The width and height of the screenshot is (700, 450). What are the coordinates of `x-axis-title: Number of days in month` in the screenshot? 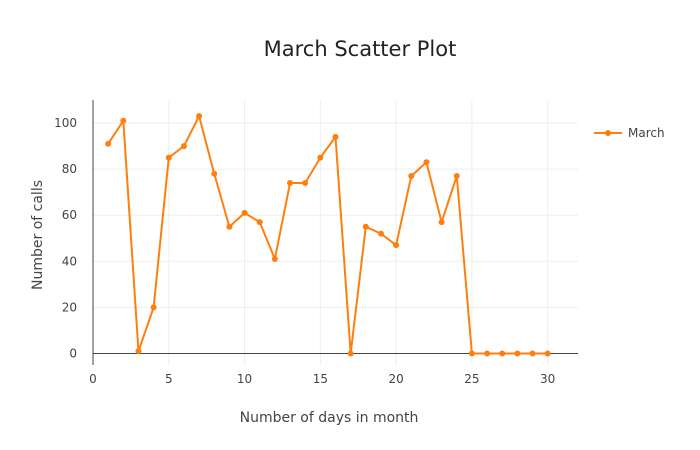 It's located at (329, 418).